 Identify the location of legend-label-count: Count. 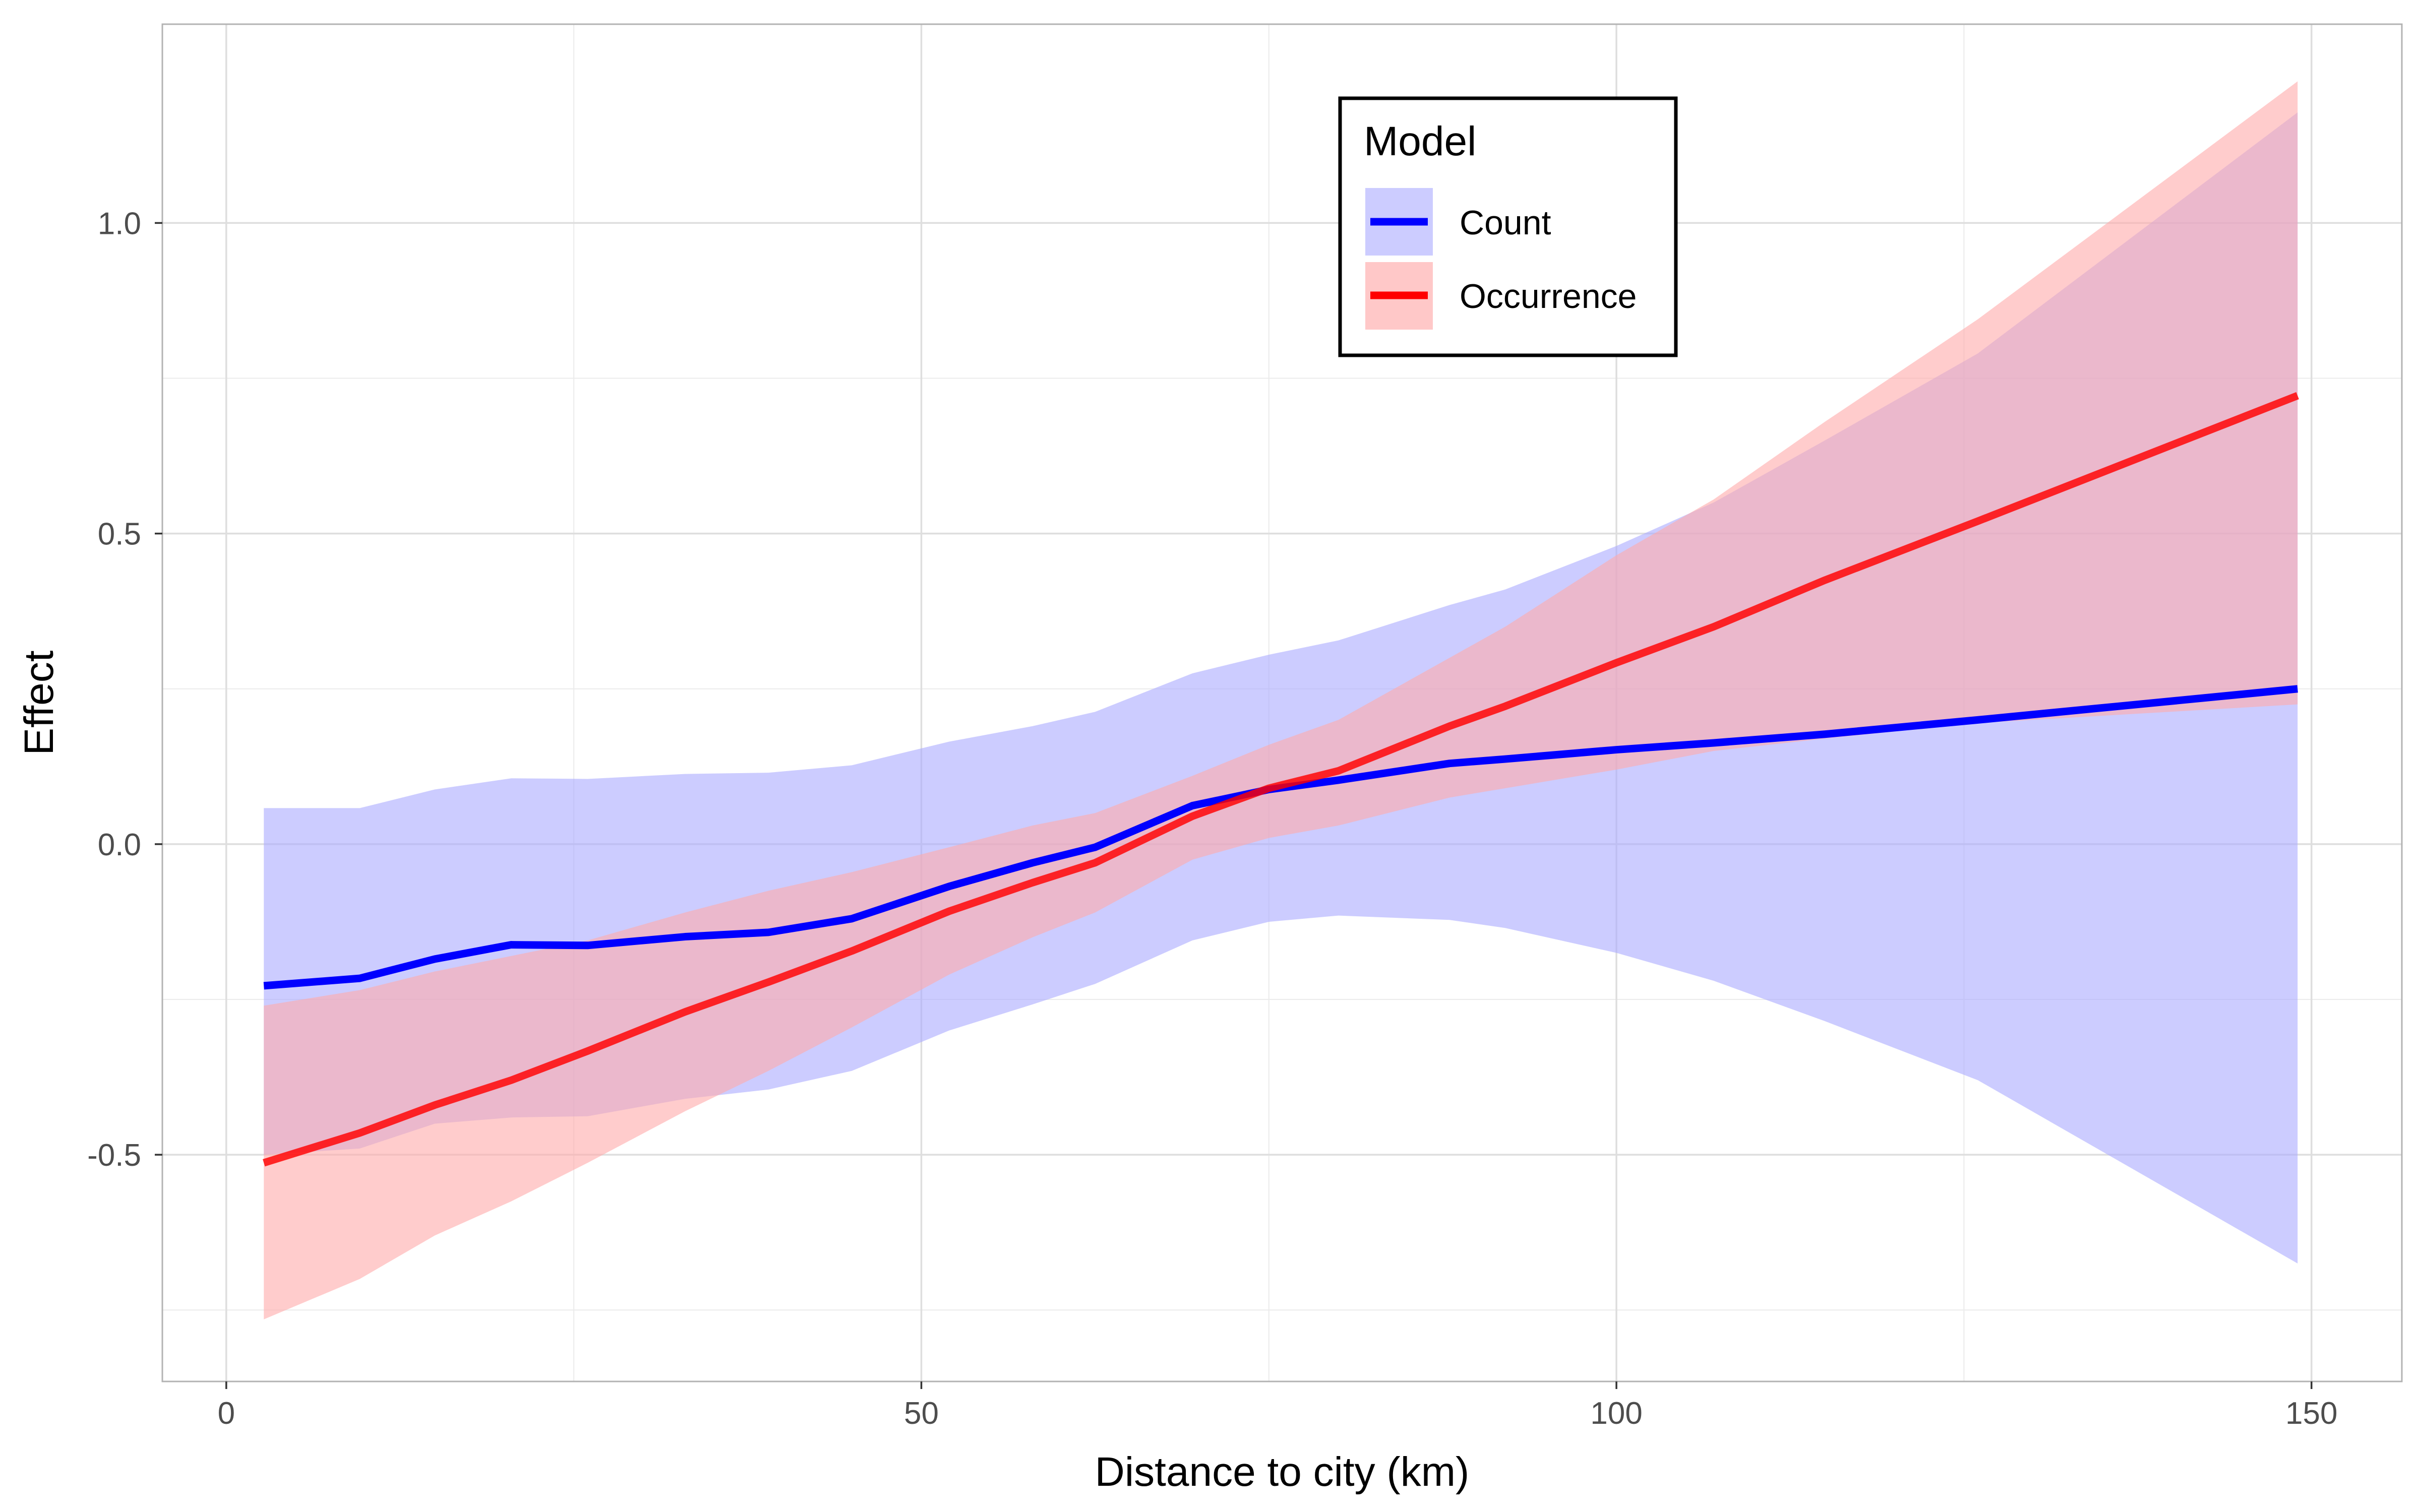
(1505, 223).